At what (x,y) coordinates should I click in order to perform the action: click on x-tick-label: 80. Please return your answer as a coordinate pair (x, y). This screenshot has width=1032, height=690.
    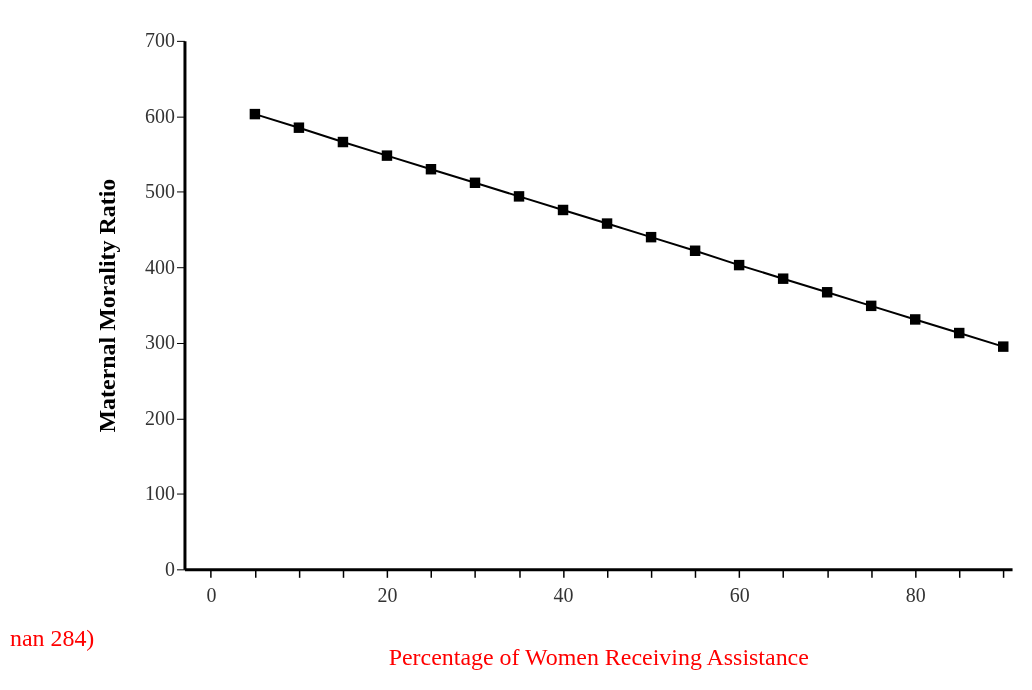
    Looking at the image, I should click on (915, 594).